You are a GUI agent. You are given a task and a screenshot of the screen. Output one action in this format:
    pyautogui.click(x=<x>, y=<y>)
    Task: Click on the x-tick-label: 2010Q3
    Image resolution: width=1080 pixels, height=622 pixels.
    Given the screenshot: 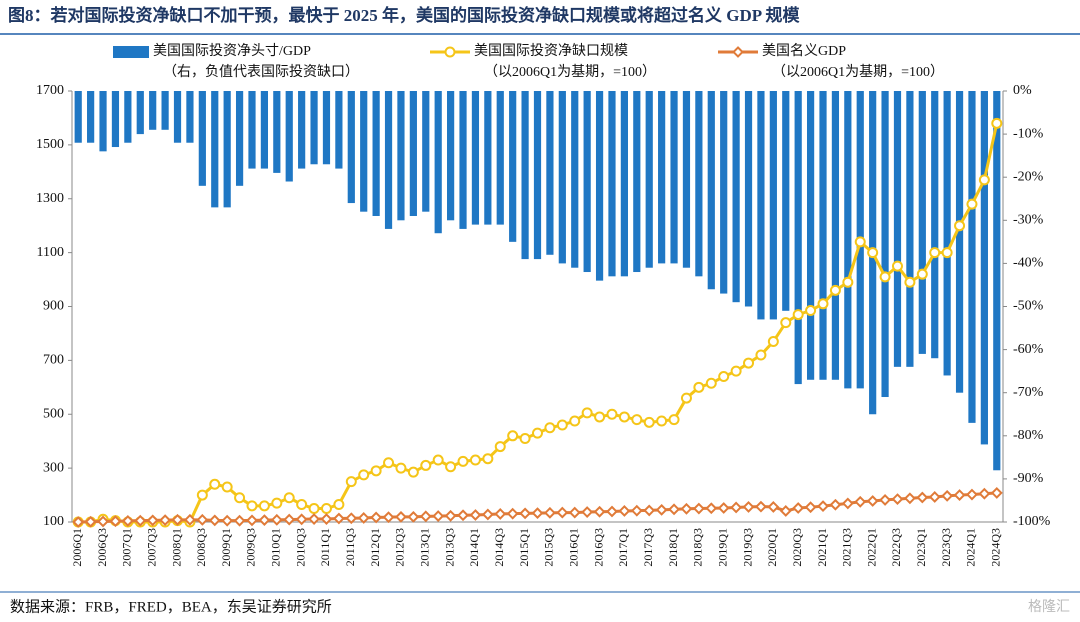 What is the action you would take?
    pyautogui.click(x=300, y=547)
    